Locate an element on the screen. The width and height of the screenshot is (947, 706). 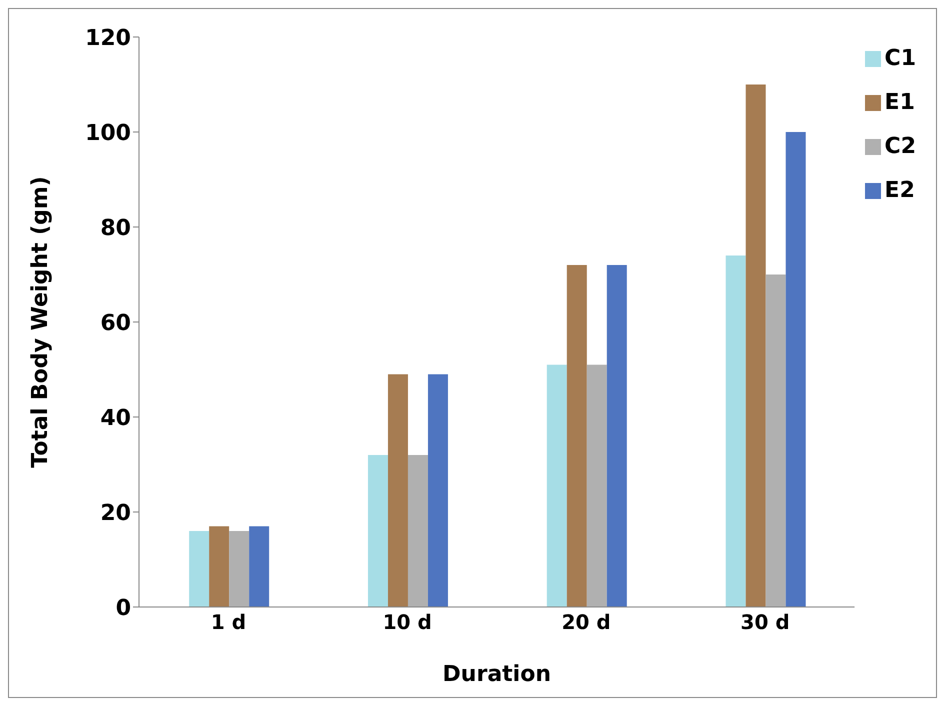
legend-label: C2 is located at coordinates (900, 146).